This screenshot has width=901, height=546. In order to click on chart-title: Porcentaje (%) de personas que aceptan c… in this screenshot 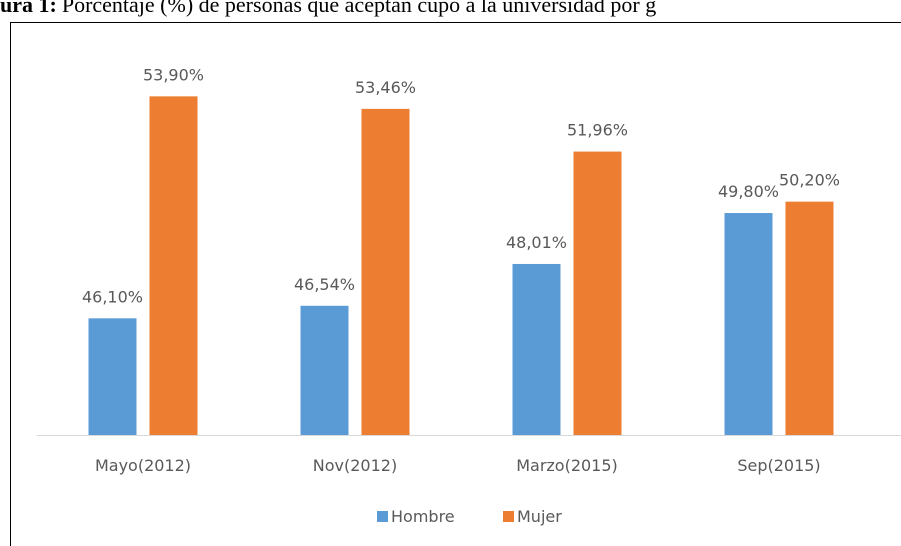, I will do `click(359, 8)`.